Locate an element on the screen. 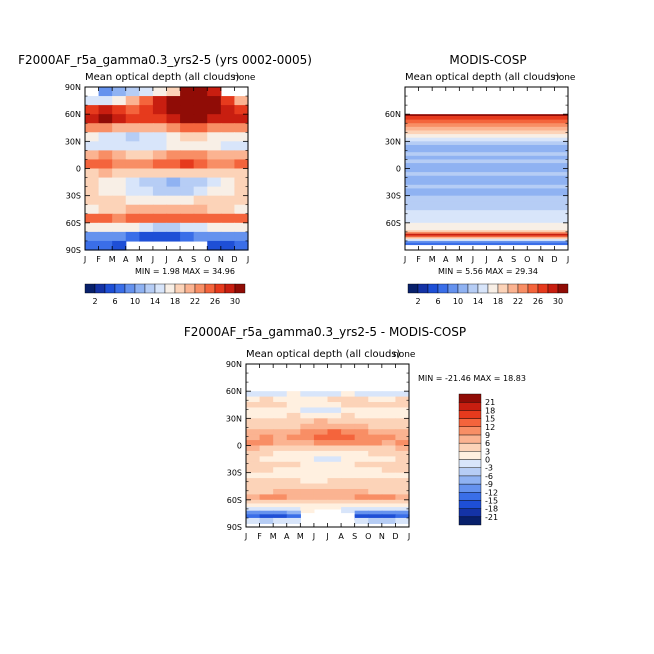 This screenshot has height=654, width=654. panel1-subtitle: Mean optical depth (all clouds) is located at coordinates (162, 77).